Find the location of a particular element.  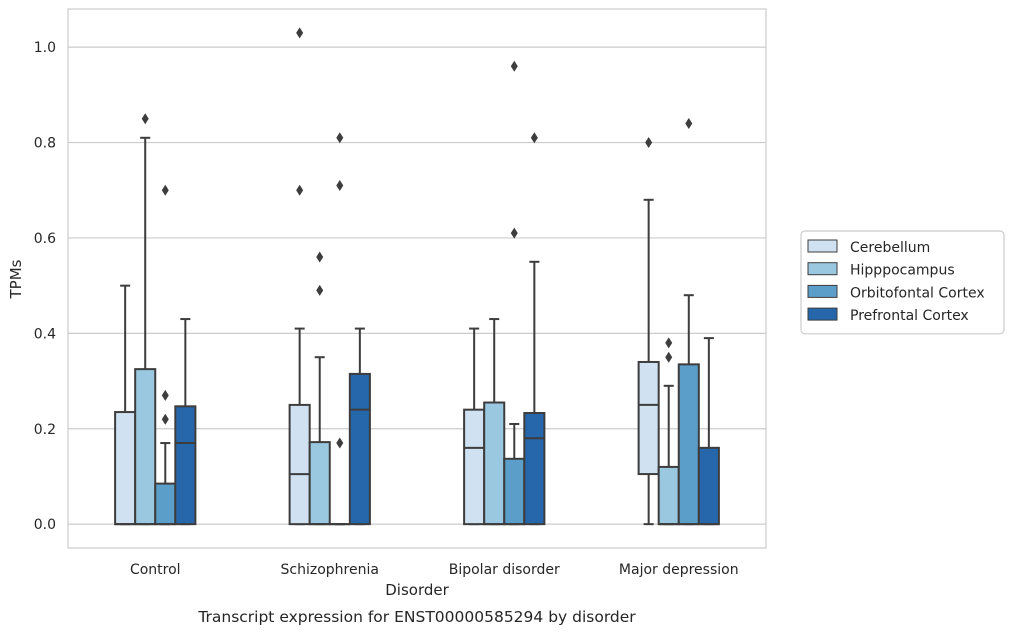

y-axis-label: TPMs is located at coordinates (16, 279).